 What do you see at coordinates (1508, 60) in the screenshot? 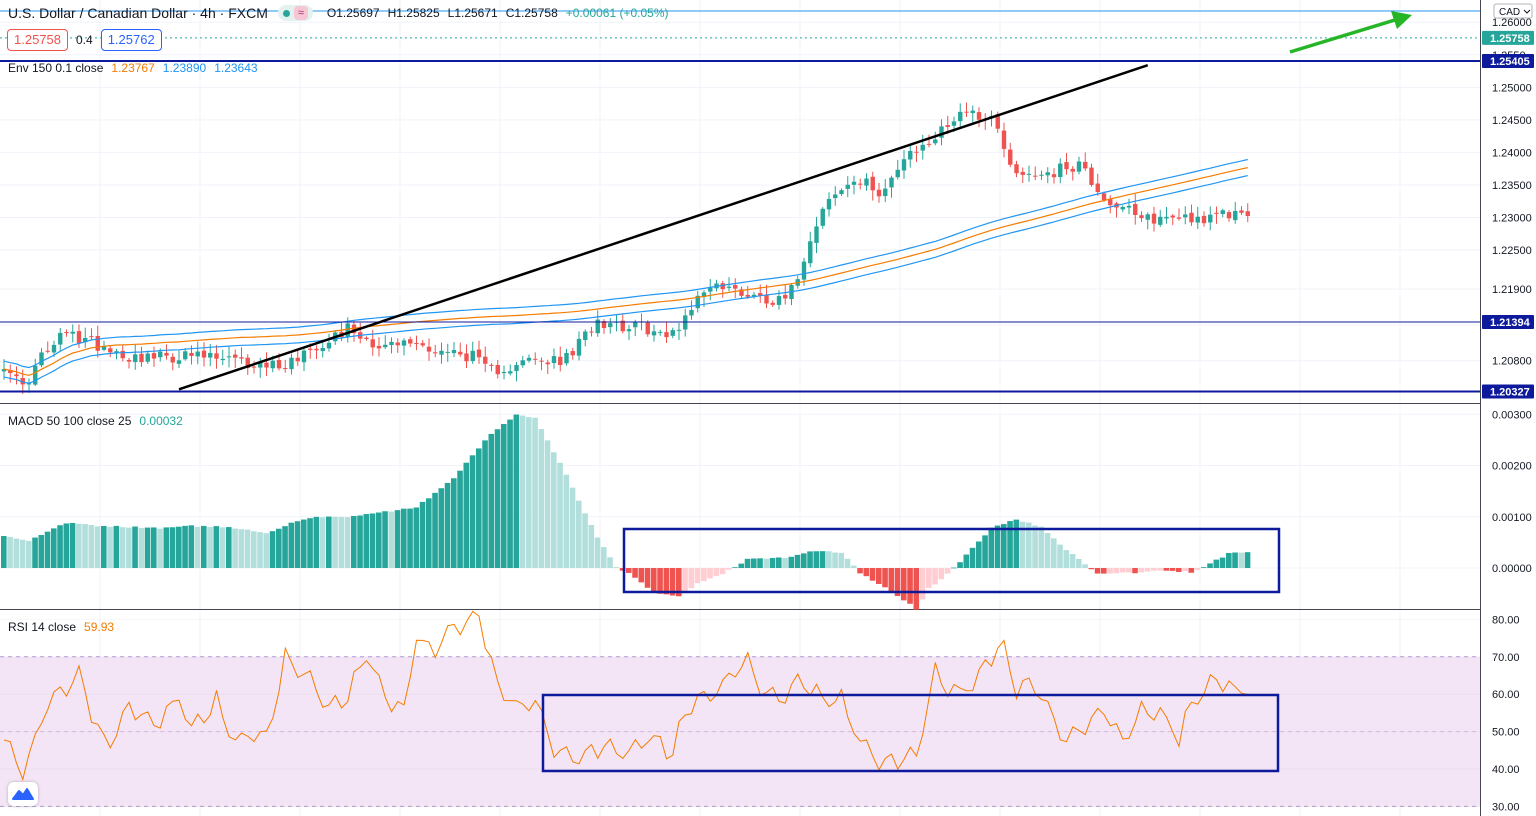
I see `level-price-tag: 1.25405` at bounding box center [1508, 60].